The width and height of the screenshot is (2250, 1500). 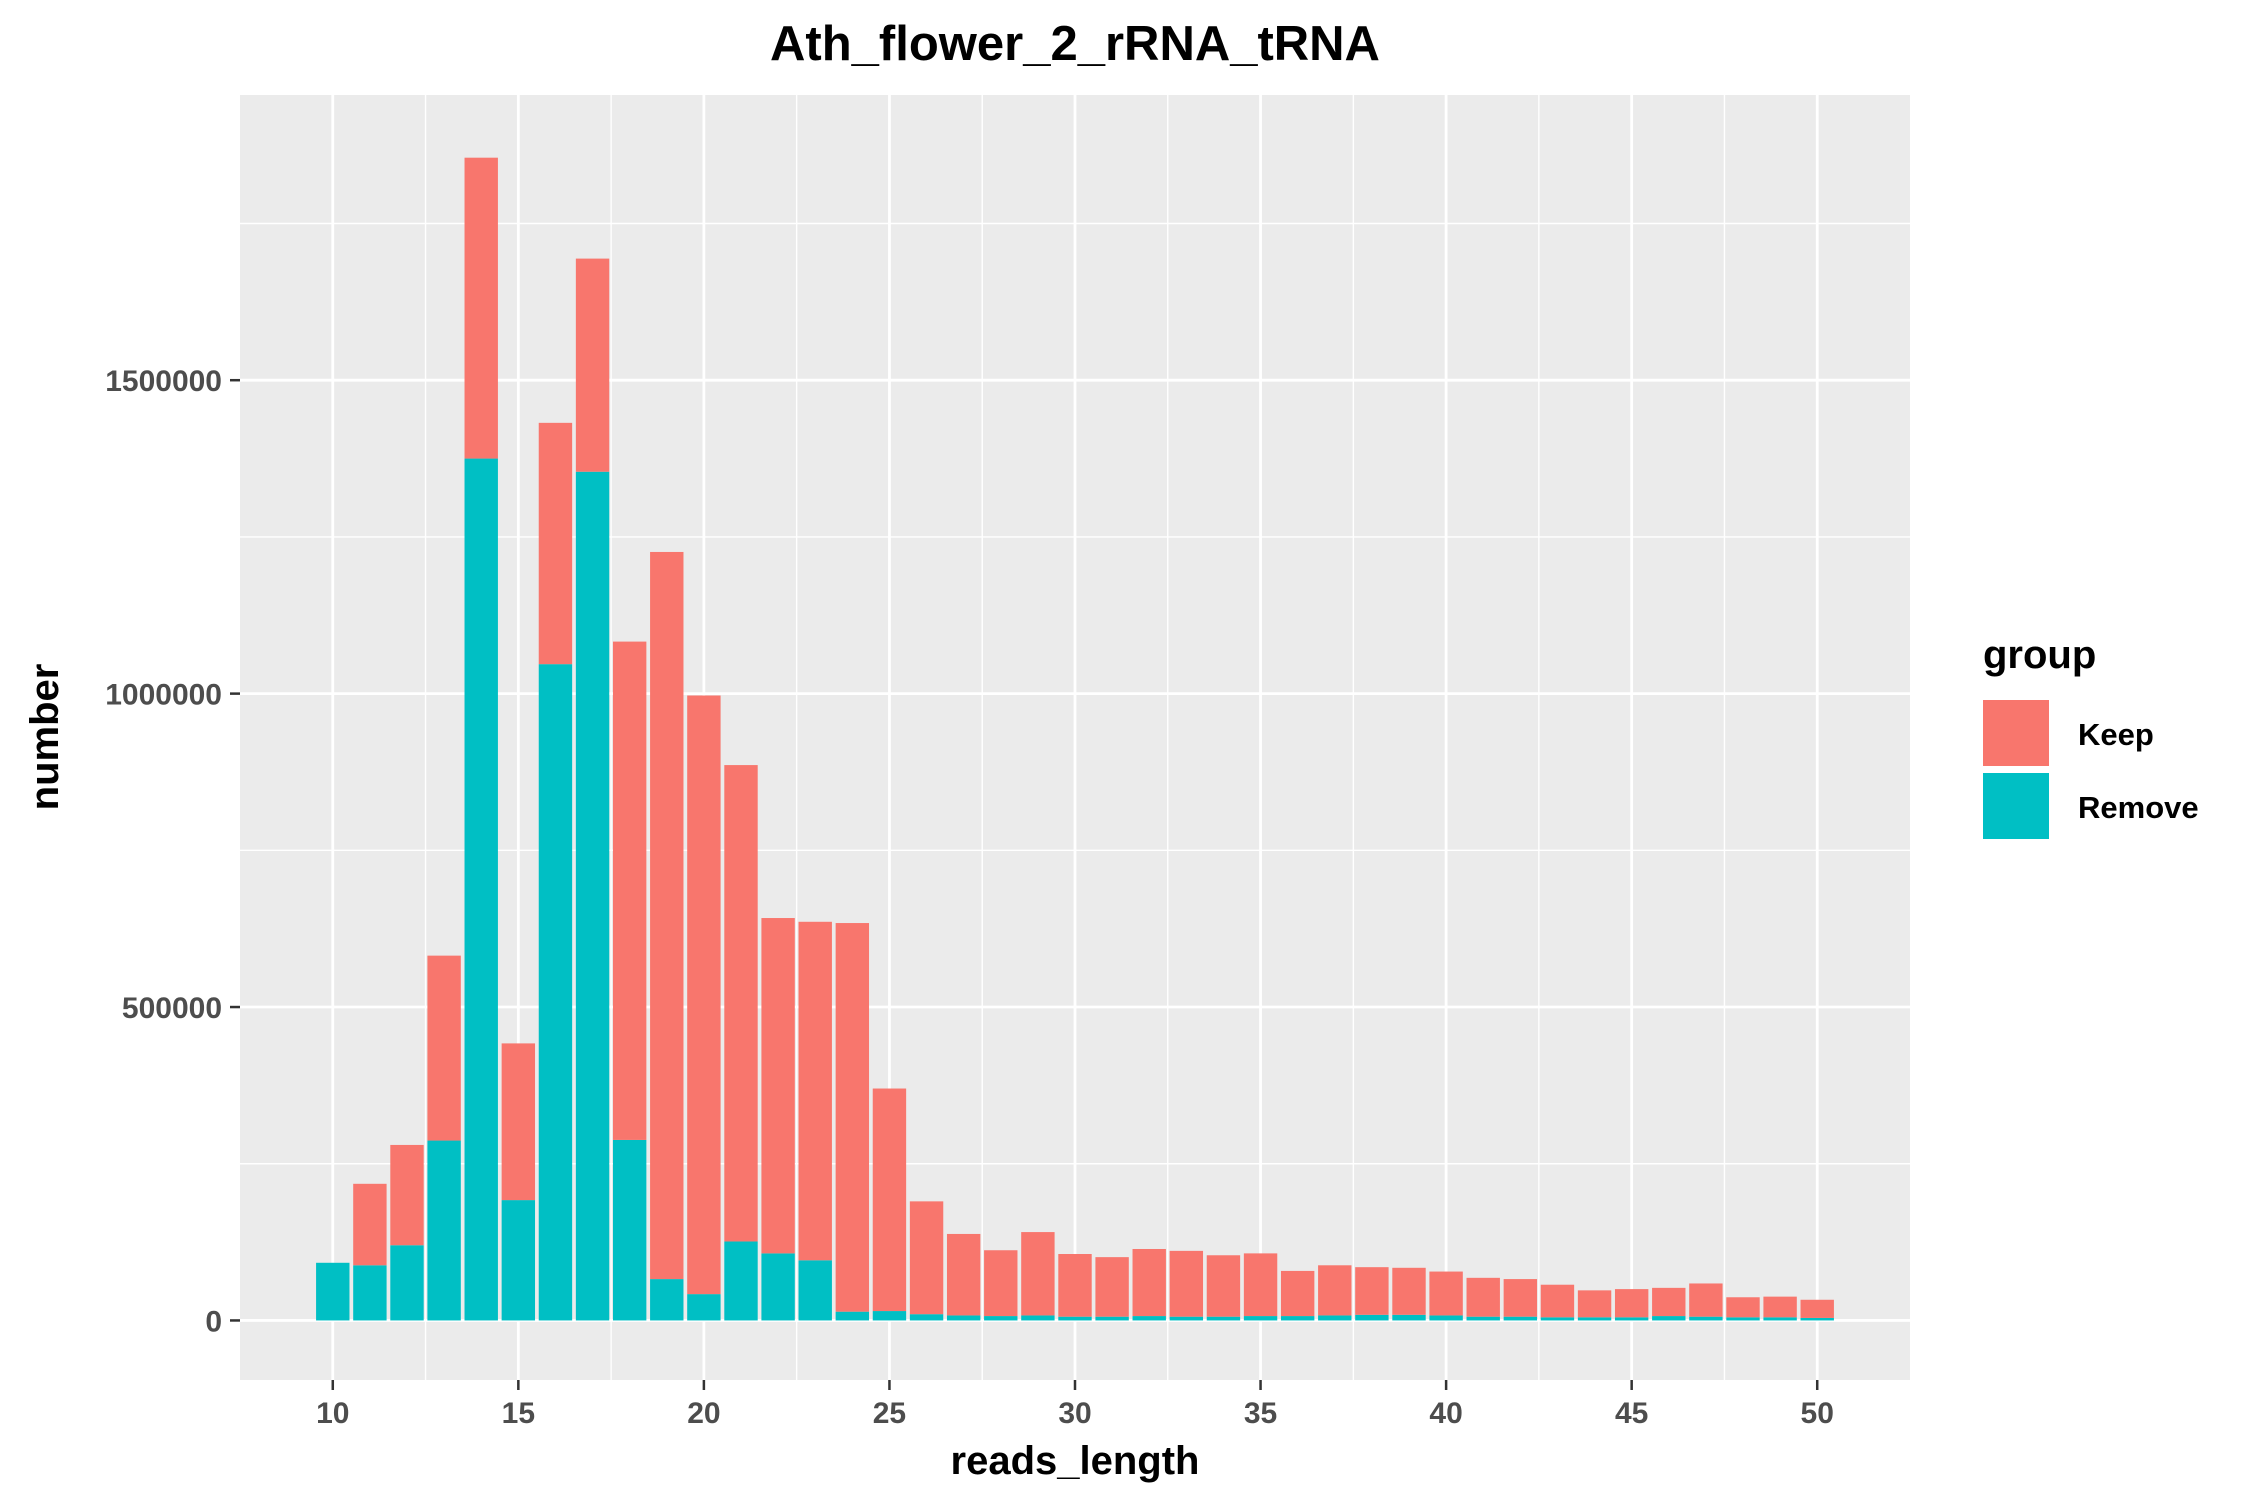 What do you see at coordinates (889, 1413) in the screenshot?
I see `x-tick-label: 25` at bounding box center [889, 1413].